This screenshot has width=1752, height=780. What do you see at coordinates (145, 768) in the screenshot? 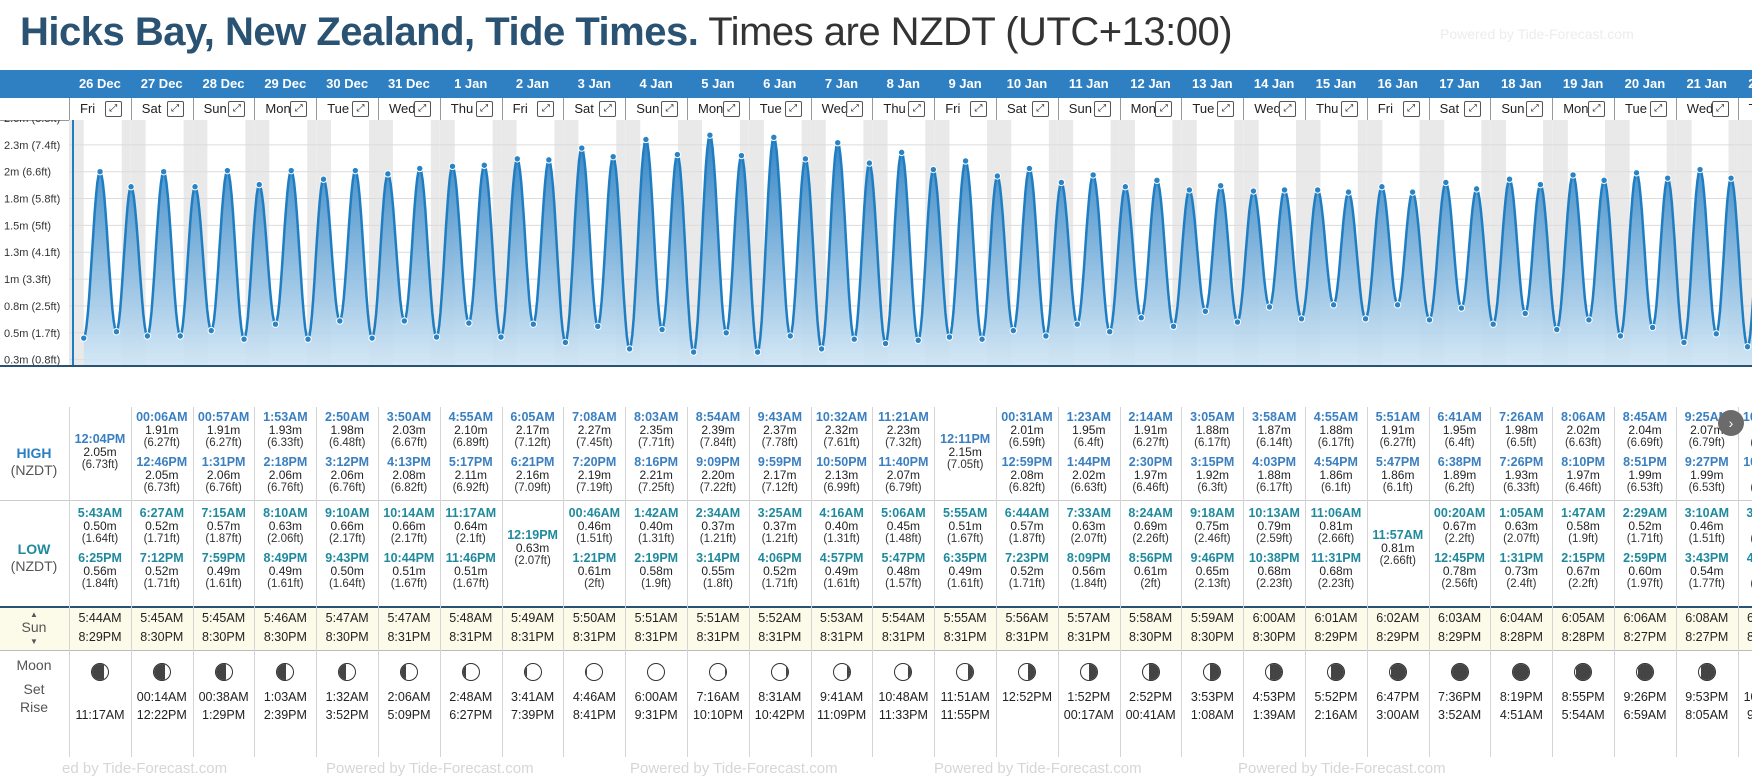
I see `powered-by-footer: ed by Tide-Forecast.com` at bounding box center [145, 768].